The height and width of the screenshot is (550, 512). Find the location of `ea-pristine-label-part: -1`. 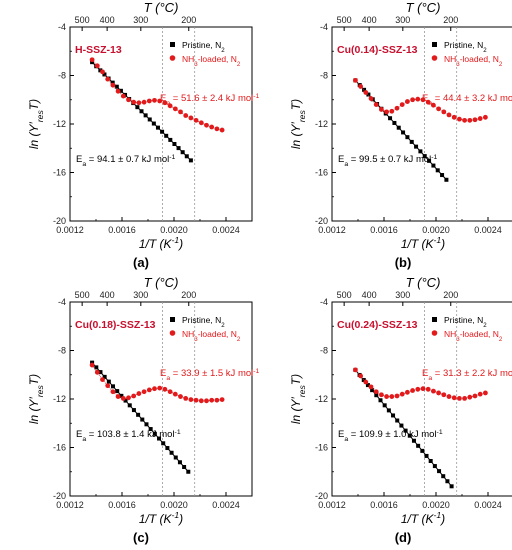

ea-pristine-label-part: -1 is located at coordinates (434, 157).